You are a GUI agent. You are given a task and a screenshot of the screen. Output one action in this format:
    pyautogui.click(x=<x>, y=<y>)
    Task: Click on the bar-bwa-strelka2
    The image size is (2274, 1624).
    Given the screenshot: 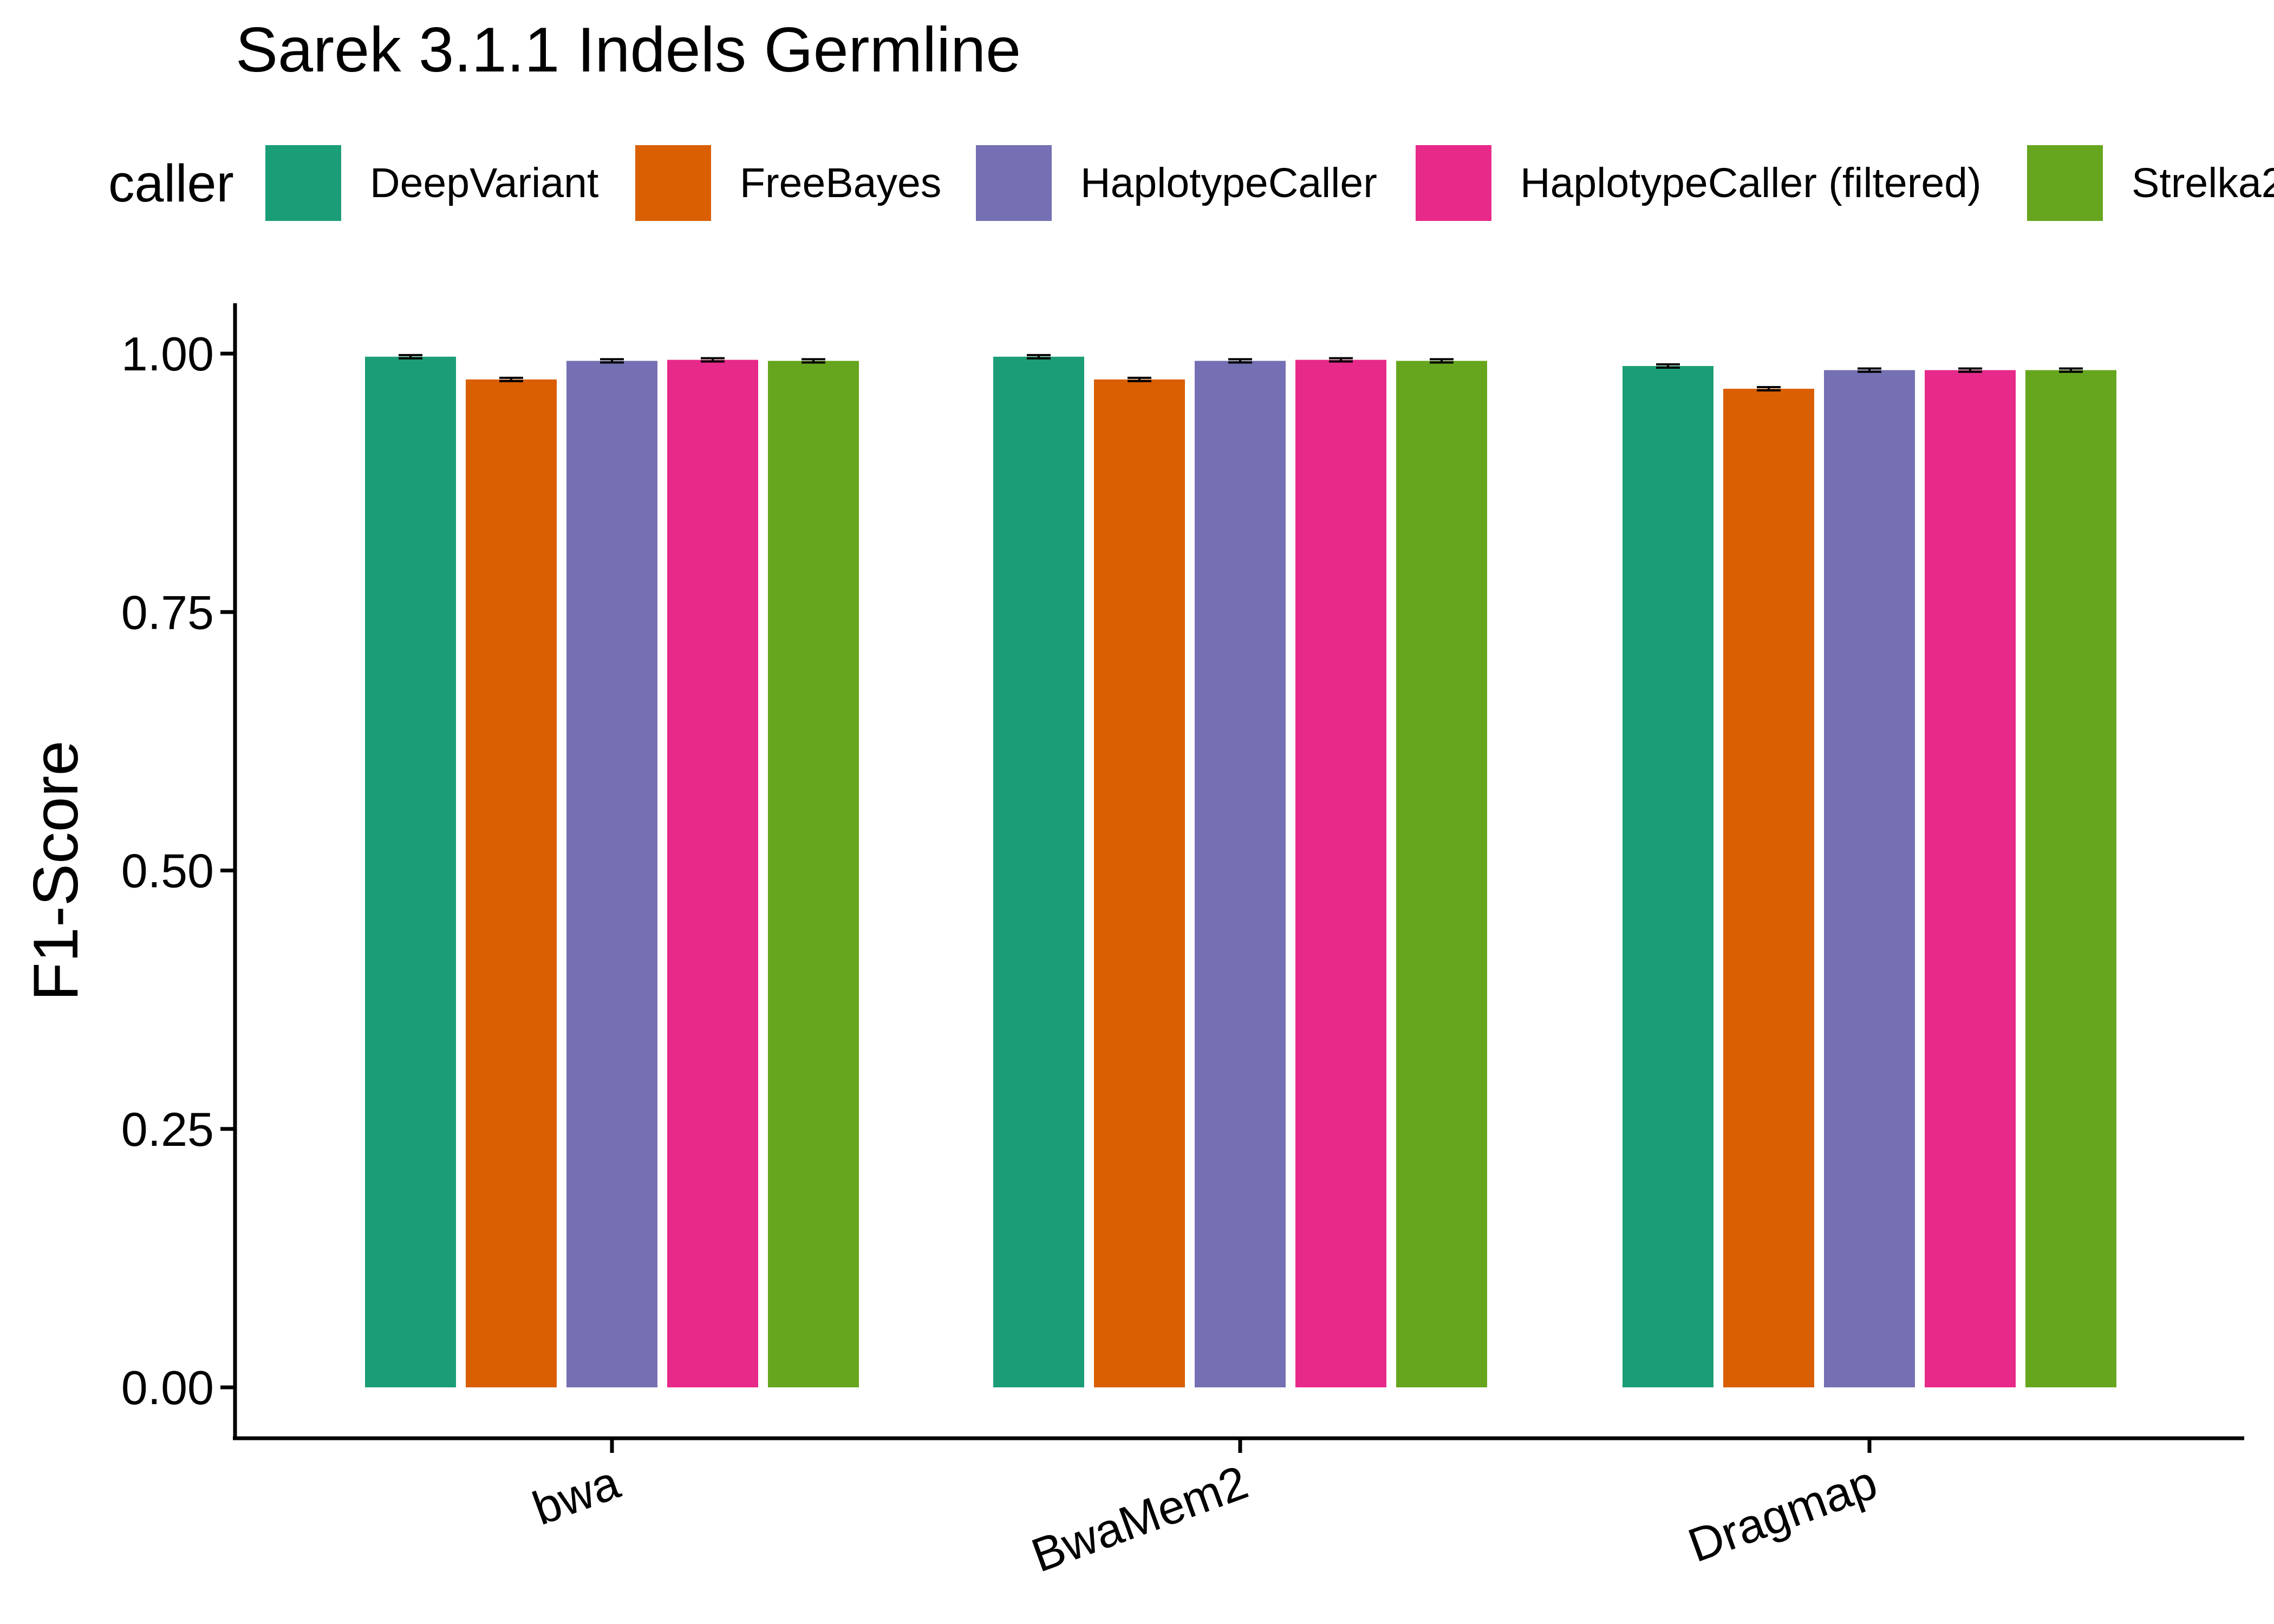 What is the action you would take?
    pyautogui.click(x=813, y=874)
    